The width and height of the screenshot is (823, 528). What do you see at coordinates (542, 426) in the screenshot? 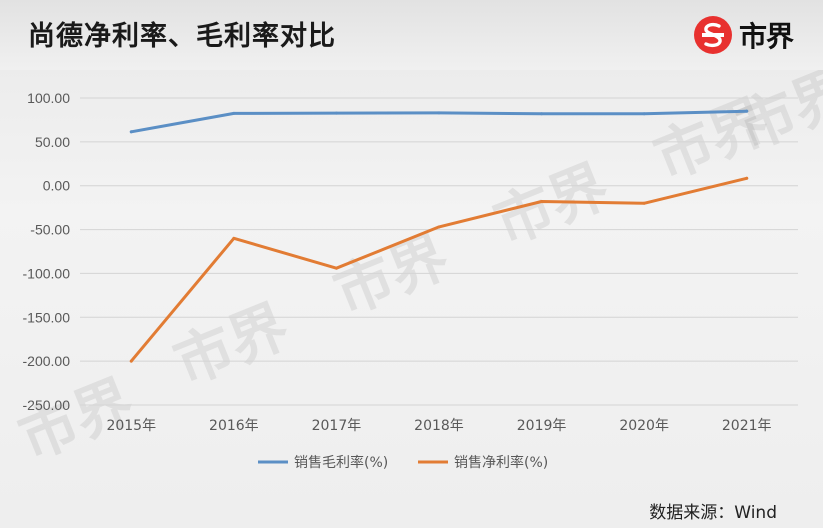
I see `x-tick-label: 2019年` at bounding box center [542, 426].